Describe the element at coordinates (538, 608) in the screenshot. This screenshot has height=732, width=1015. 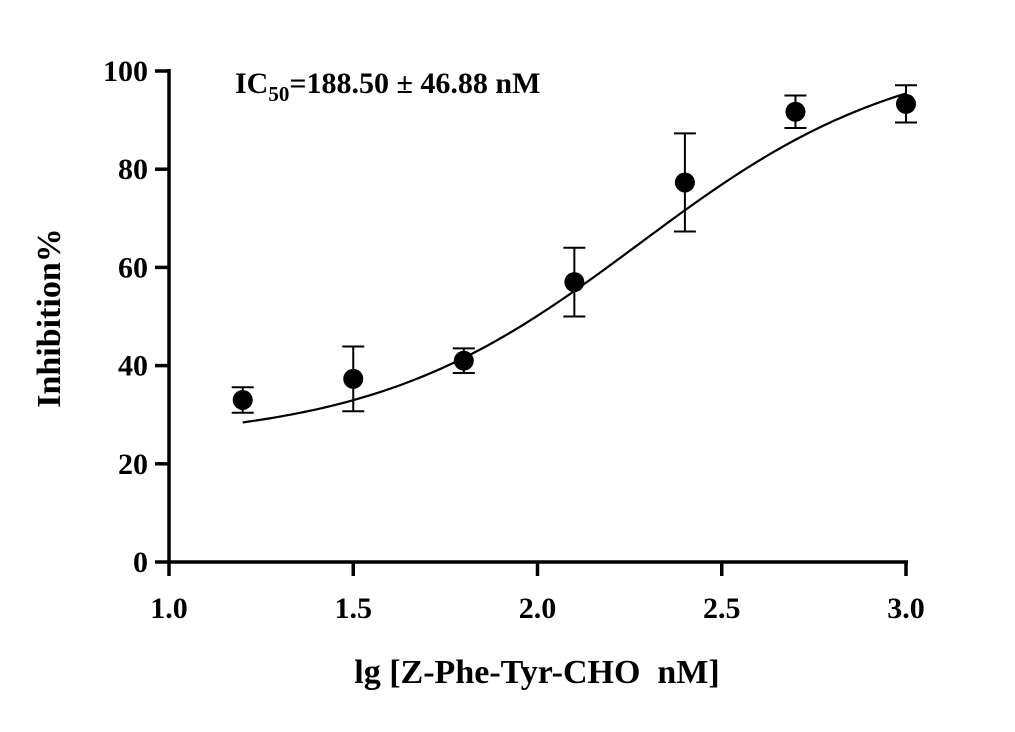
I see `x-tick-label: 2.0` at that location.